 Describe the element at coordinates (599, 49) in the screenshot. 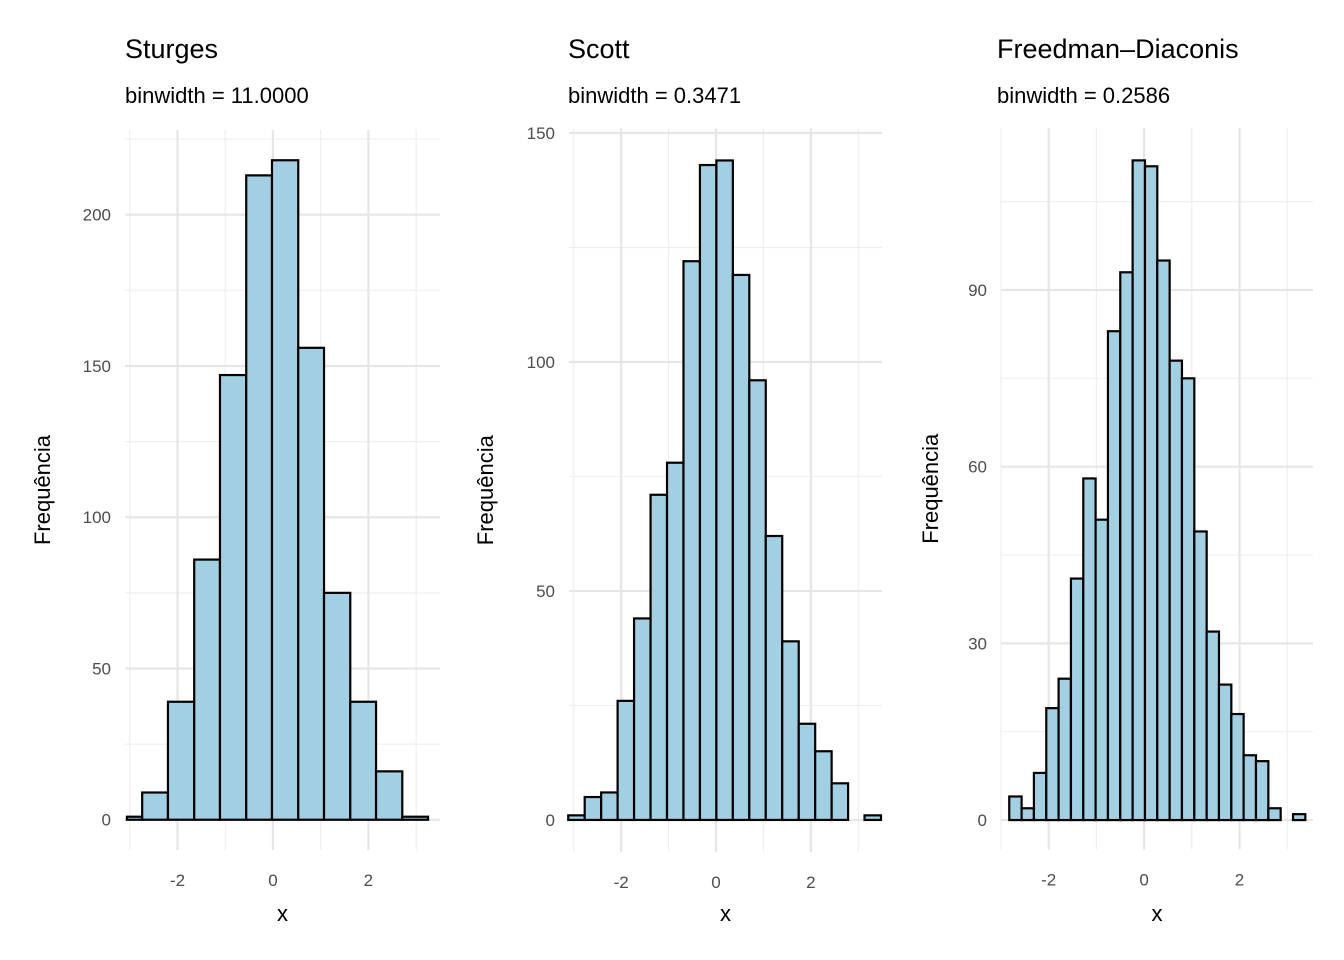

I see `panel-title: Scott` at that location.